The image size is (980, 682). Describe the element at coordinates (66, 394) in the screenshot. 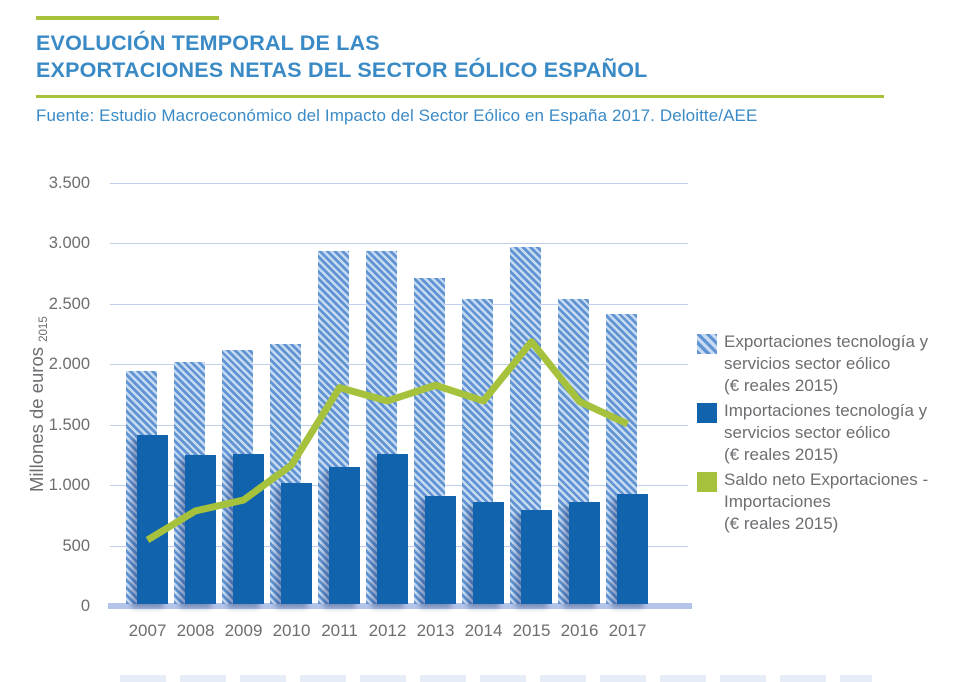

I see `y-tick-labels: 3.500 3.000 2.500 2.000 1.500 1.000 500 0` at that location.